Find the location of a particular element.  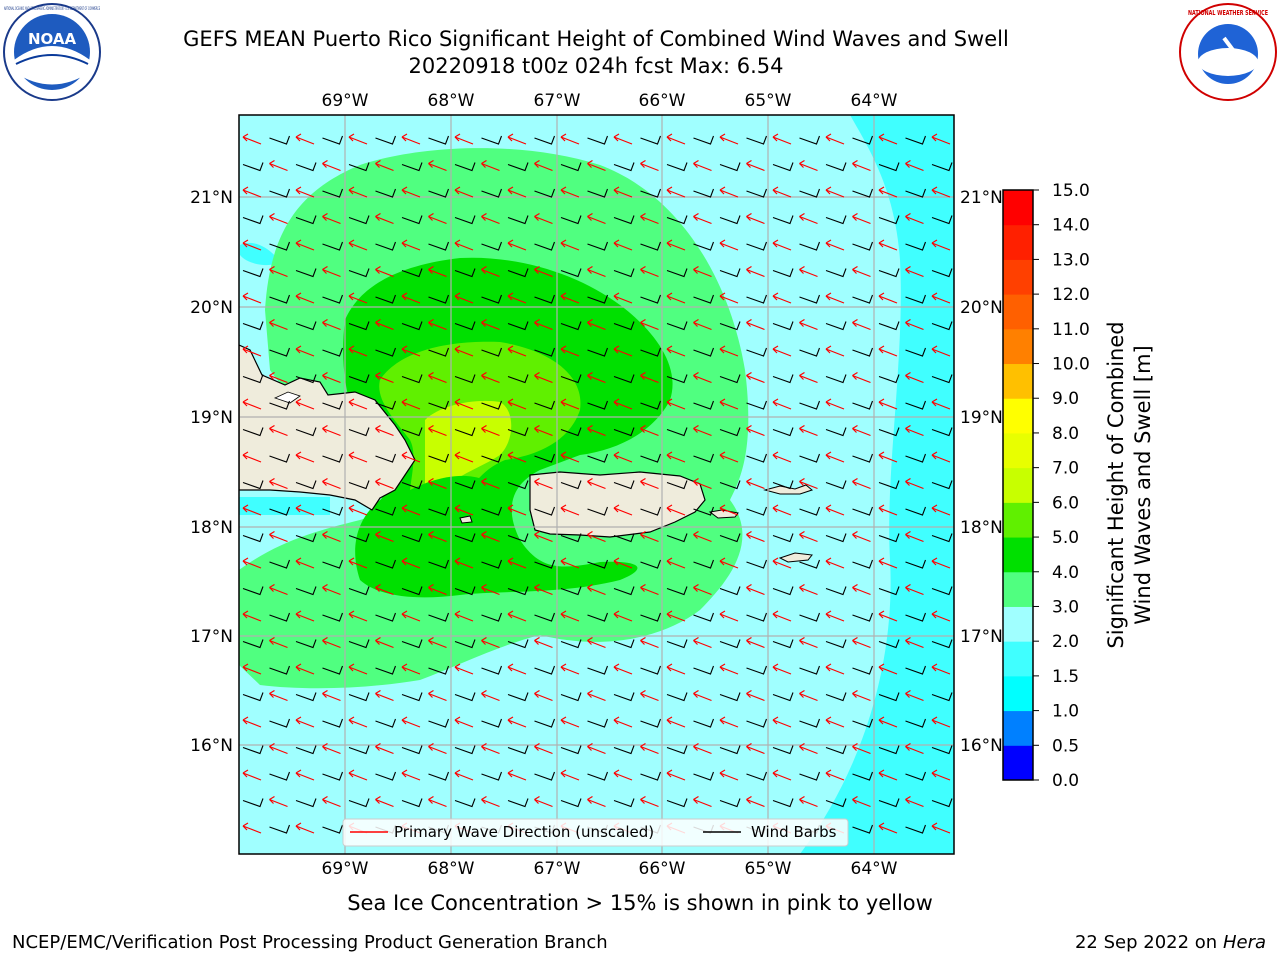

mona-island-land is located at coordinates (466, 519).